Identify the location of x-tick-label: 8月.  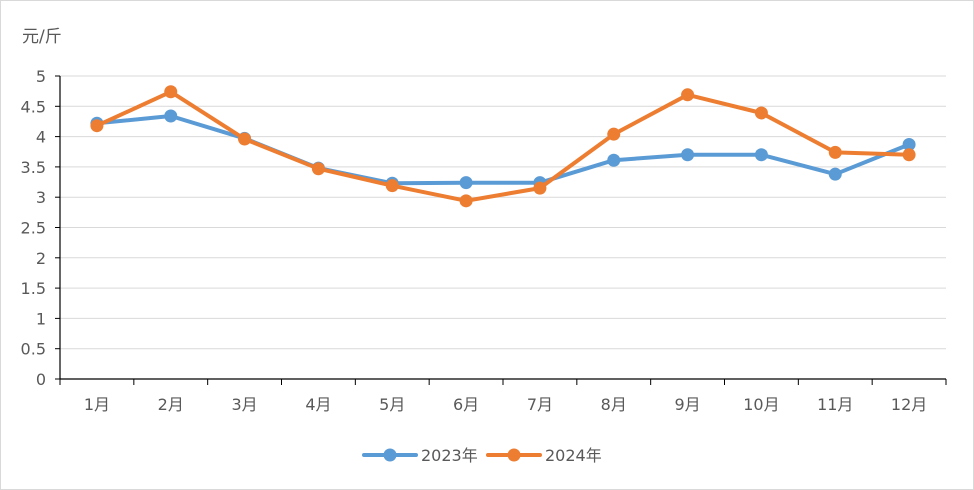
(614, 404).